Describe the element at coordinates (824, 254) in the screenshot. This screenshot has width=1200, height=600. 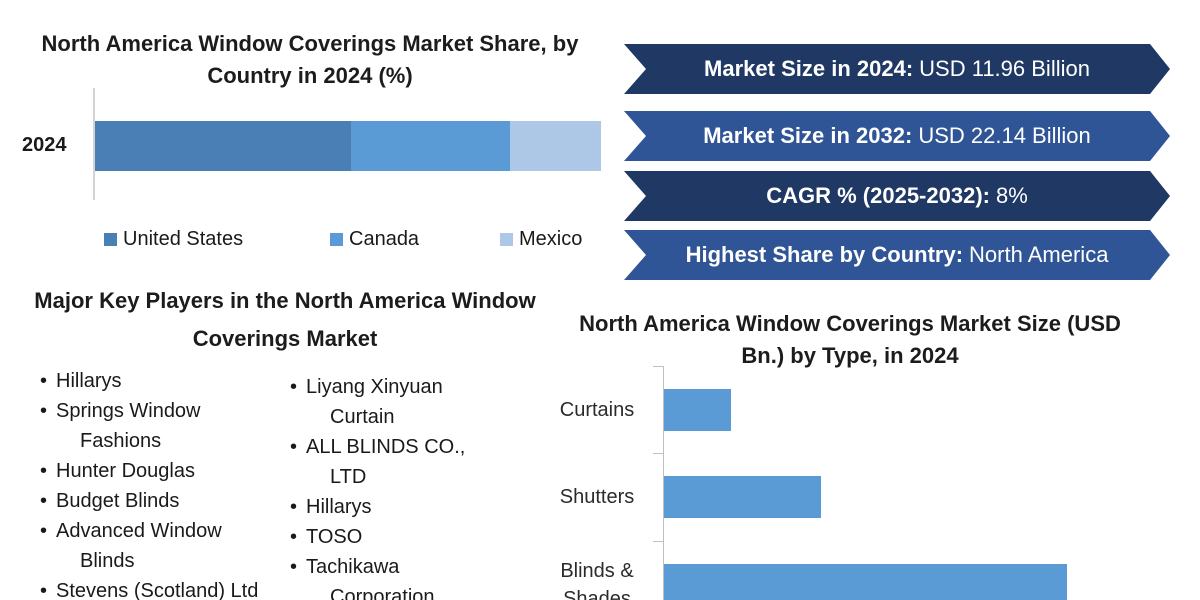
I see `banner-key: Highest Share by Country:` at that location.